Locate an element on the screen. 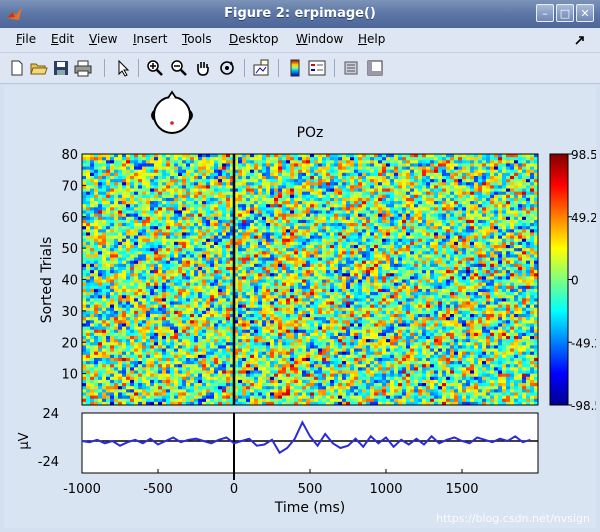 This screenshot has height=532, width=600. hide-plot-tools-icon is located at coordinates (351, 68).